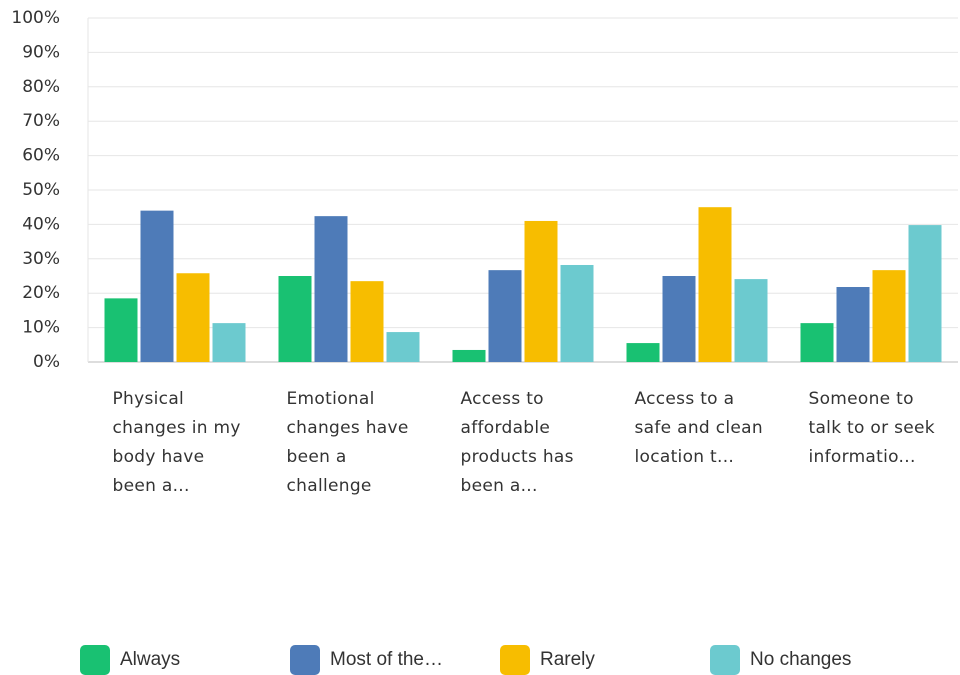 This screenshot has width=960, height=675. What do you see at coordinates (150, 659) in the screenshot?
I see `legend-label: Always` at bounding box center [150, 659].